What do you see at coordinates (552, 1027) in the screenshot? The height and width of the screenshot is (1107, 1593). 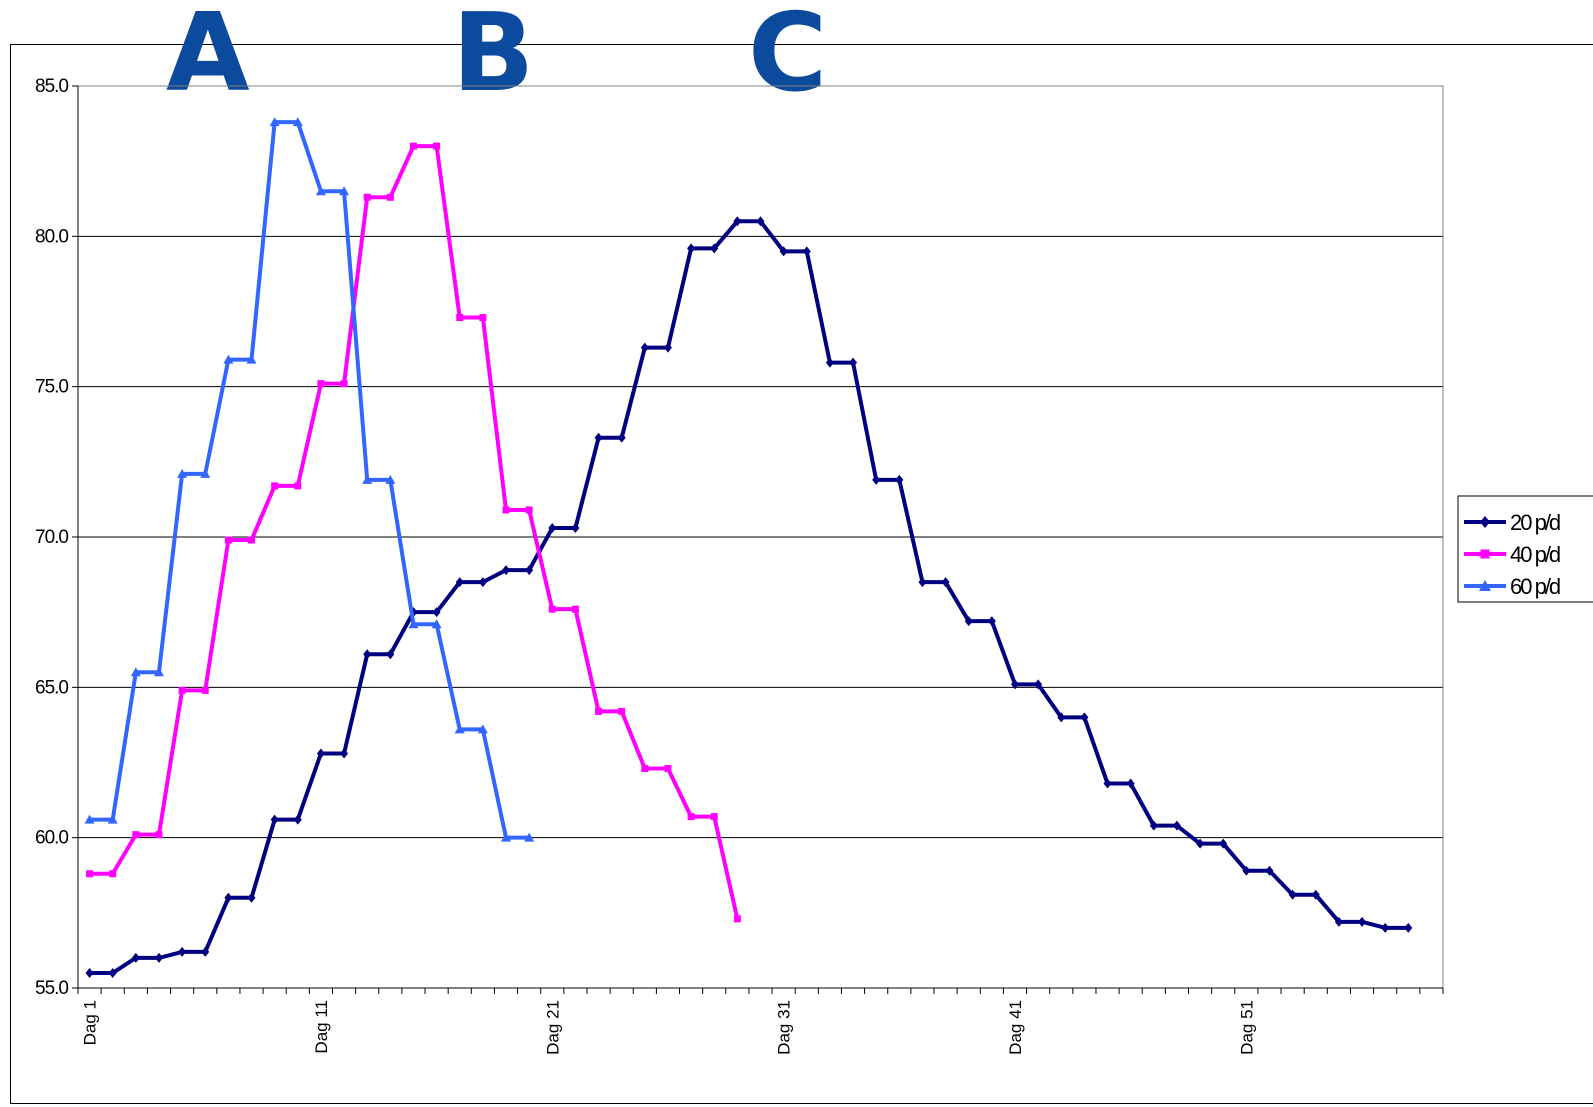 I see `x-tick-label: Dag 21` at bounding box center [552, 1027].